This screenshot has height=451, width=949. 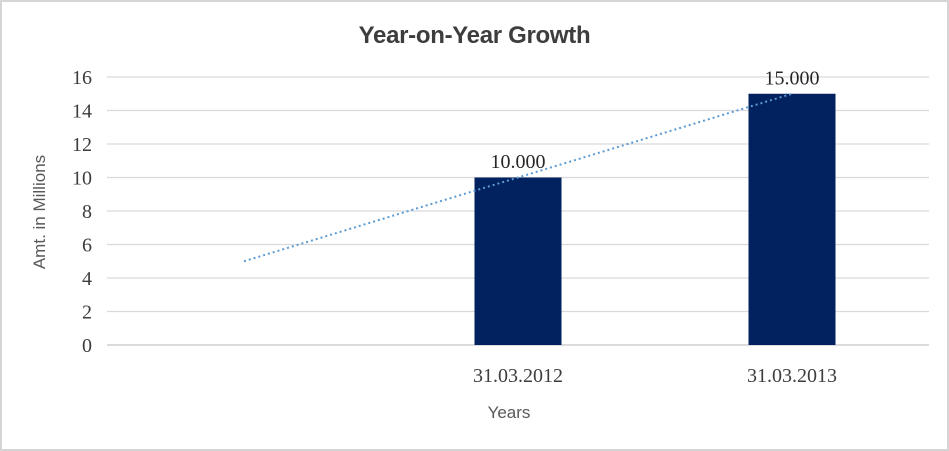 I want to click on y-tick-label: 6, so click(x=87, y=246).